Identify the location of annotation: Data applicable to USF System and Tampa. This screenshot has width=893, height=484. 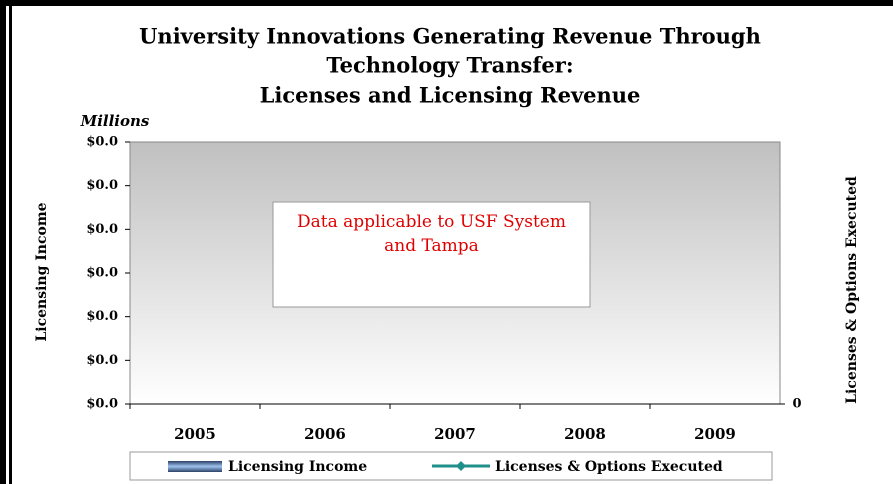
(431, 234).